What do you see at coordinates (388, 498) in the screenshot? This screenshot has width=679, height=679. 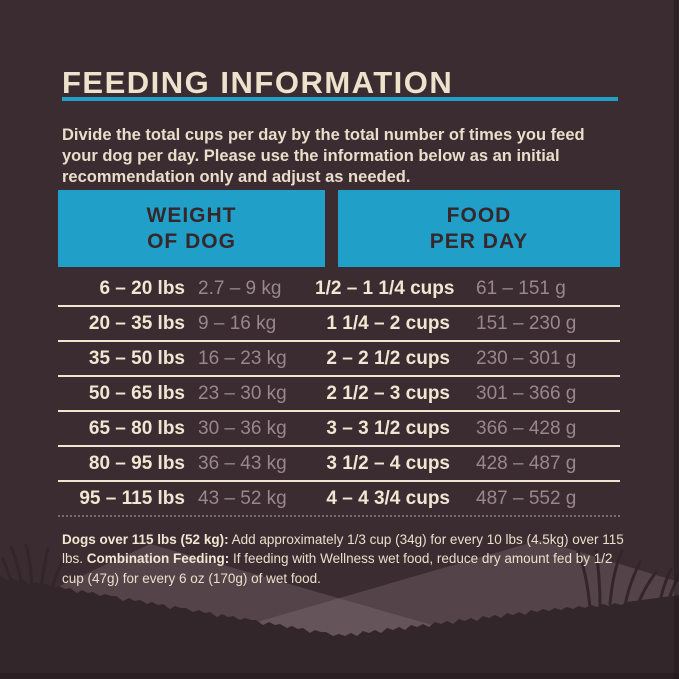 I see `food-cups: 4 – 4 3/4 cups` at bounding box center [388, 498].